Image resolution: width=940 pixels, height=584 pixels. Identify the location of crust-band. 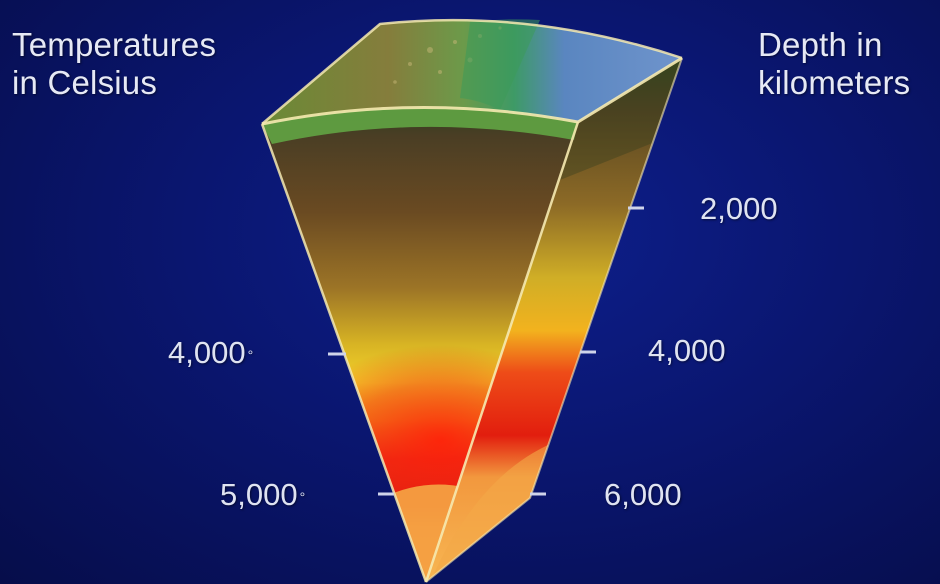
(420, 125).